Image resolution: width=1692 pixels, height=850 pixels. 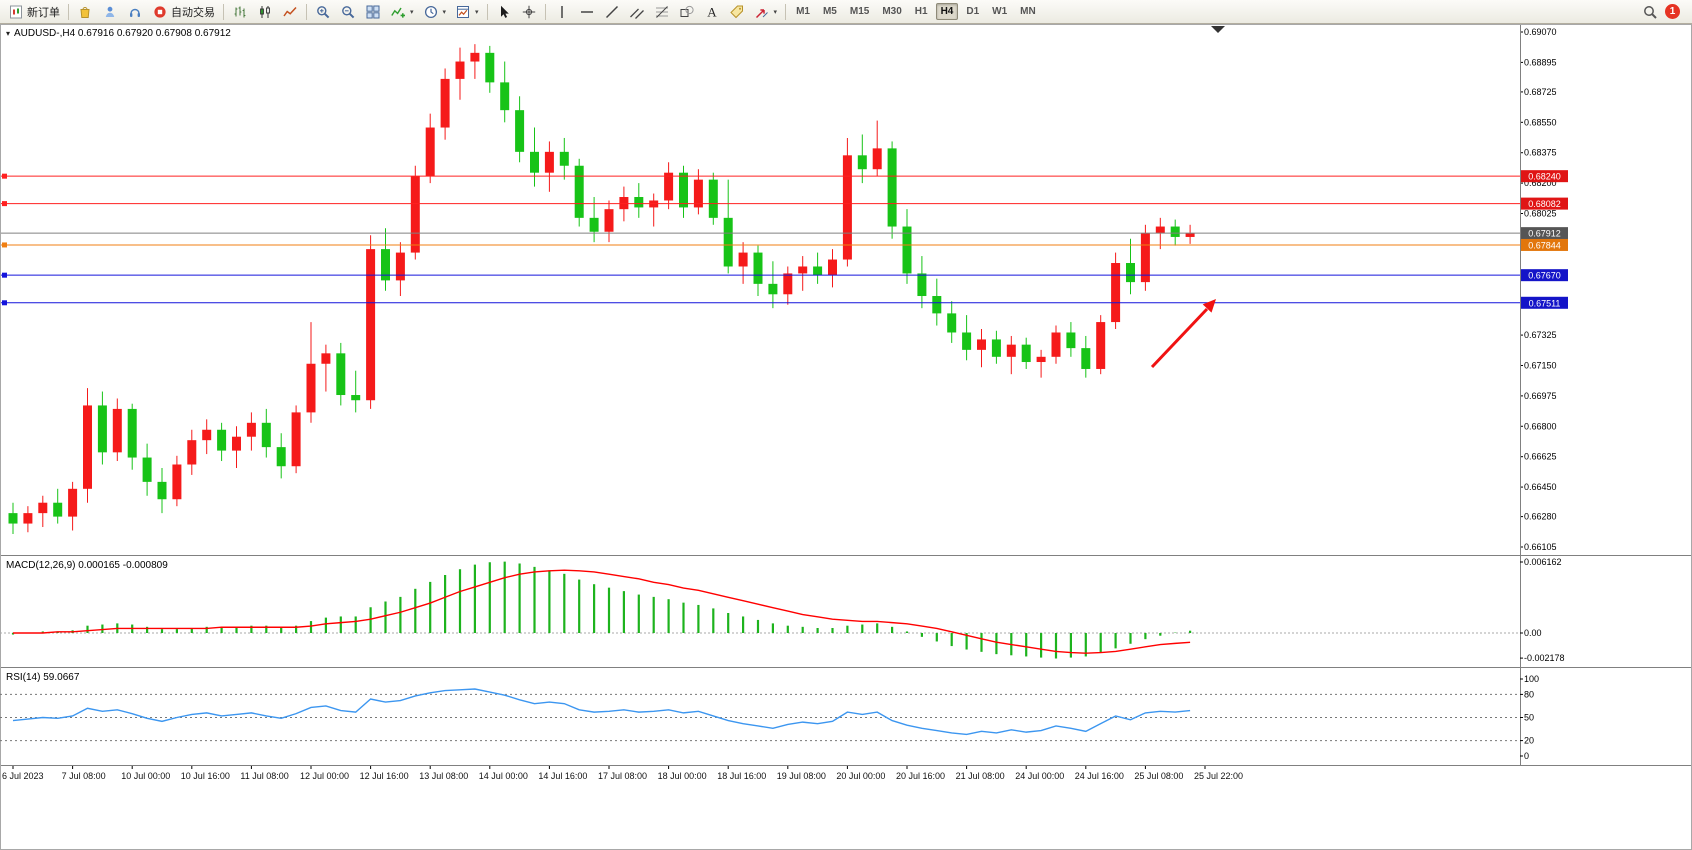 What do you see at coordinates (435, 11) in the screenshot?
I see `periods-button: ▾` at bounding box center [435, 11].